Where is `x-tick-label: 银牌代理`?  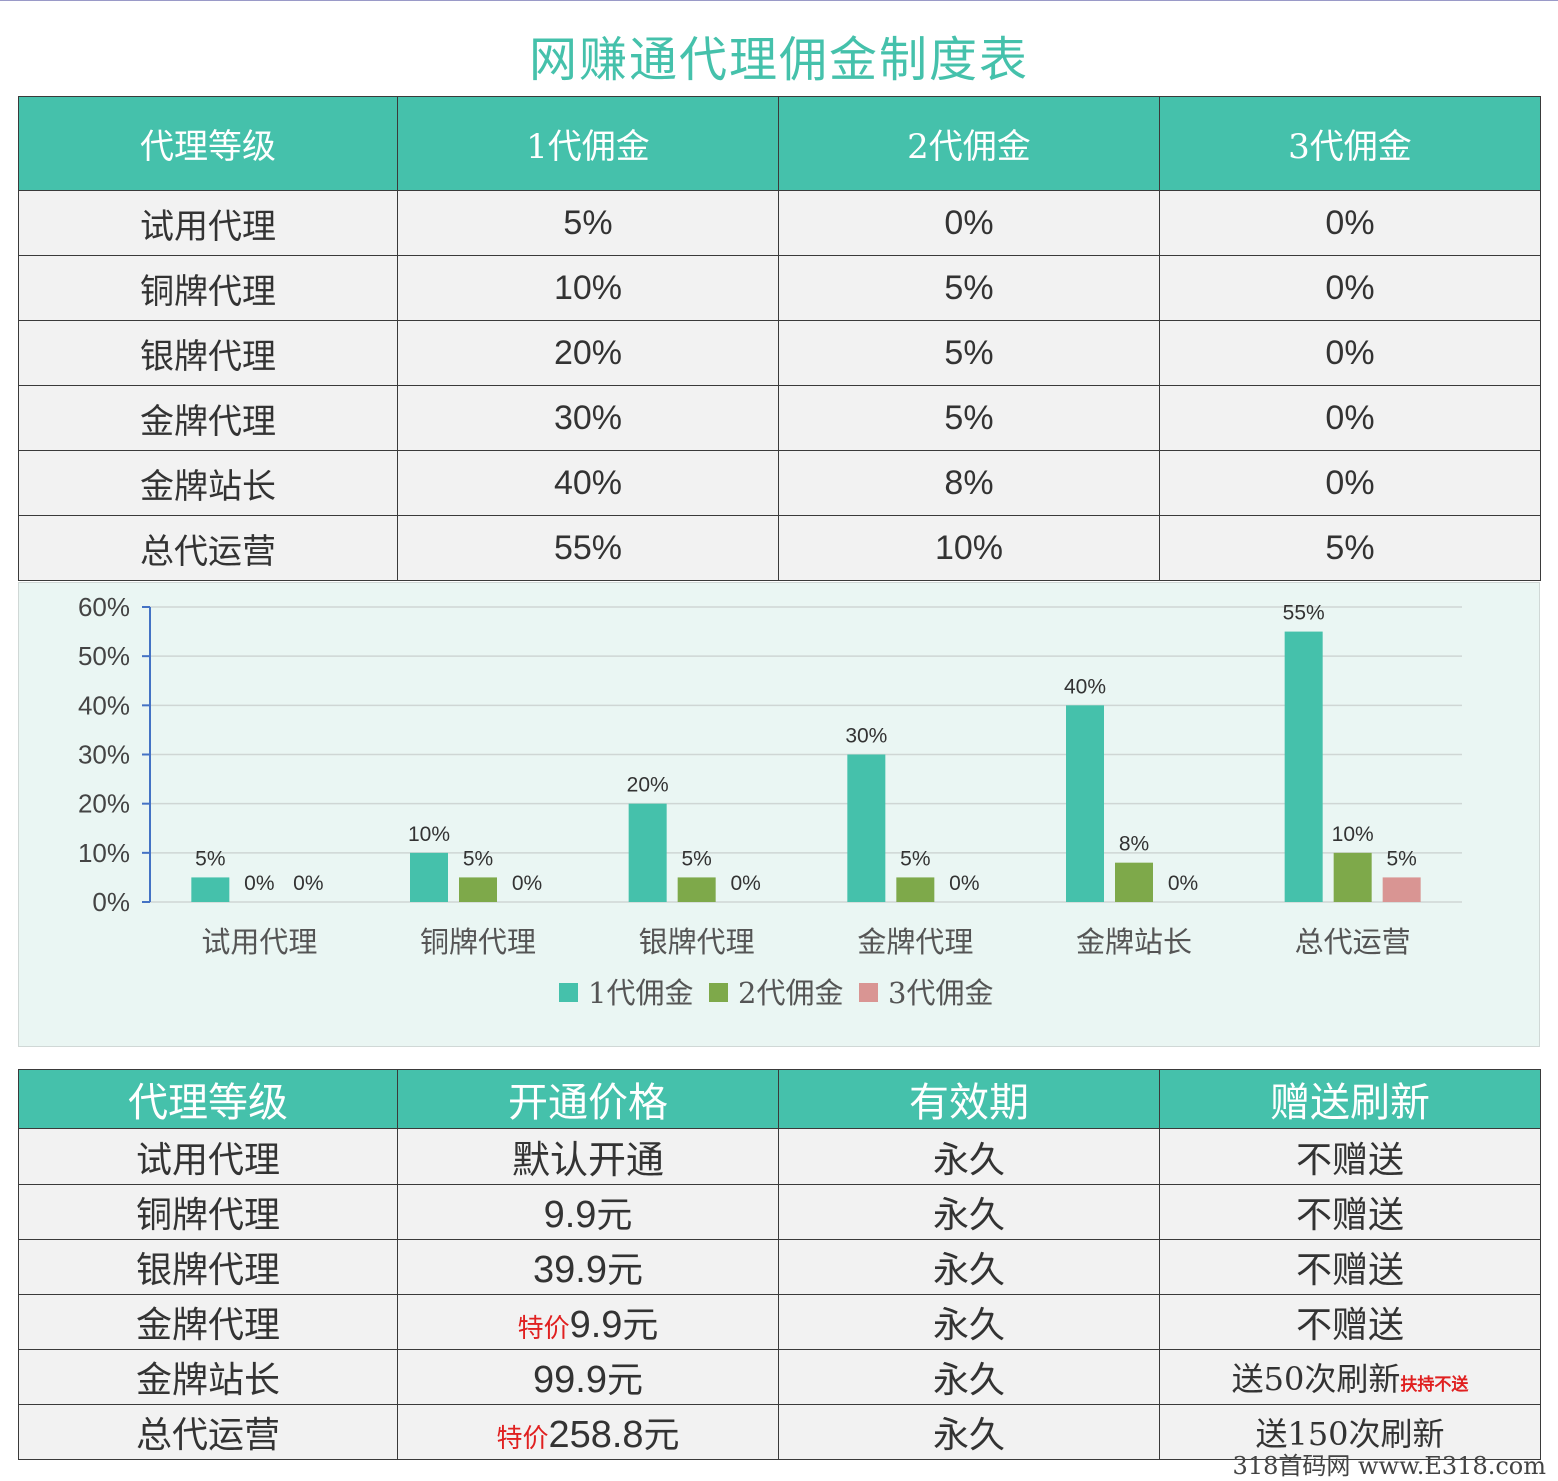
x-tick-label: 银牌代理 is located at coordinates (697, 942).